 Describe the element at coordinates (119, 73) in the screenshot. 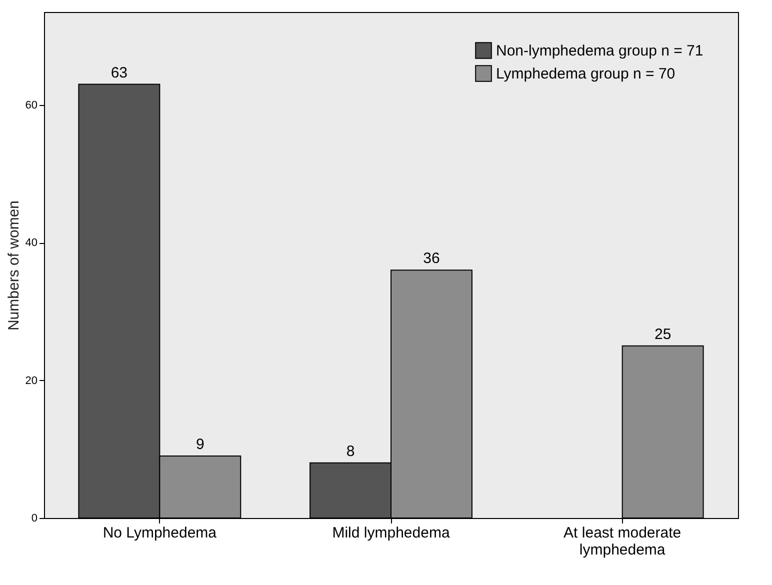

I see `data-label: 63` at that location.